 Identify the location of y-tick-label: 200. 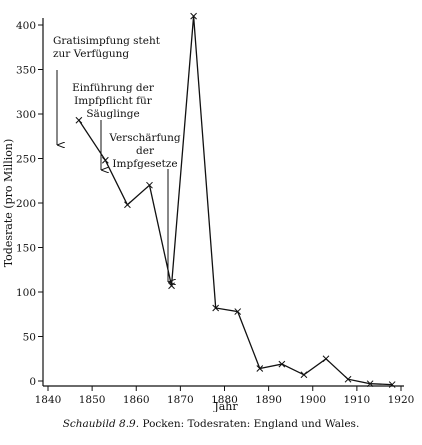
(26, 204).